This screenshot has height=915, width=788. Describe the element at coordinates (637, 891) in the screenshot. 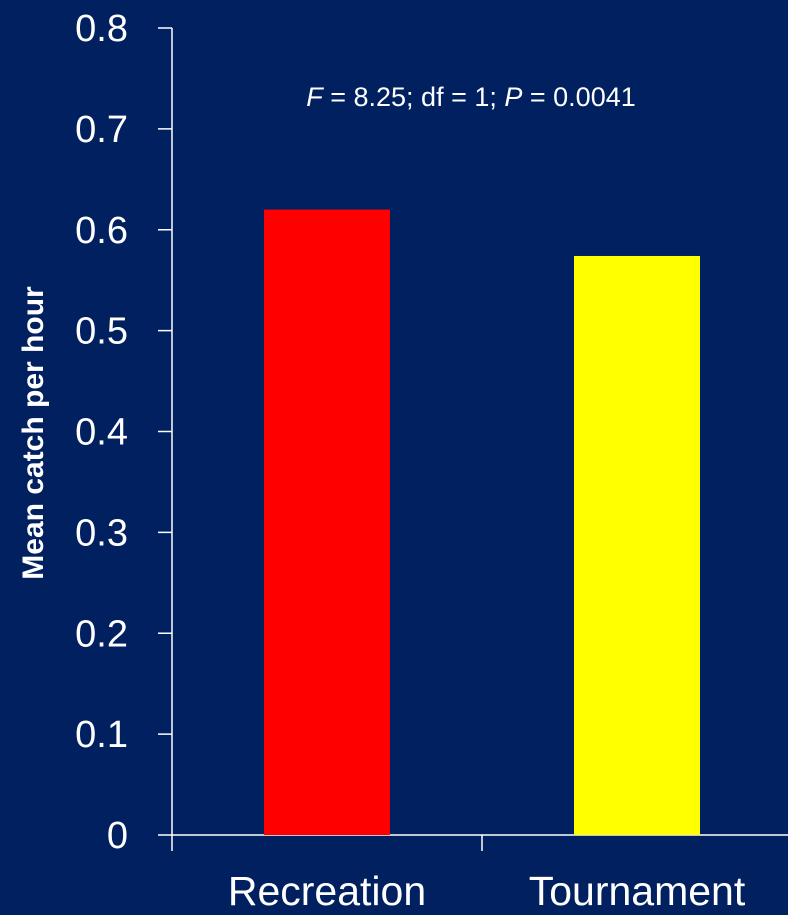

I see `category-label-tournament: Tournament` at that location.